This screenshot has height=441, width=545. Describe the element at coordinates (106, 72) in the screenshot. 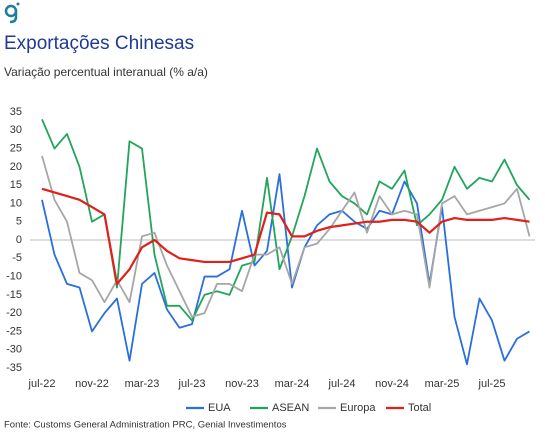

I see `chart-subtitle: Variação percentual interanual (% a/a)` at that location.